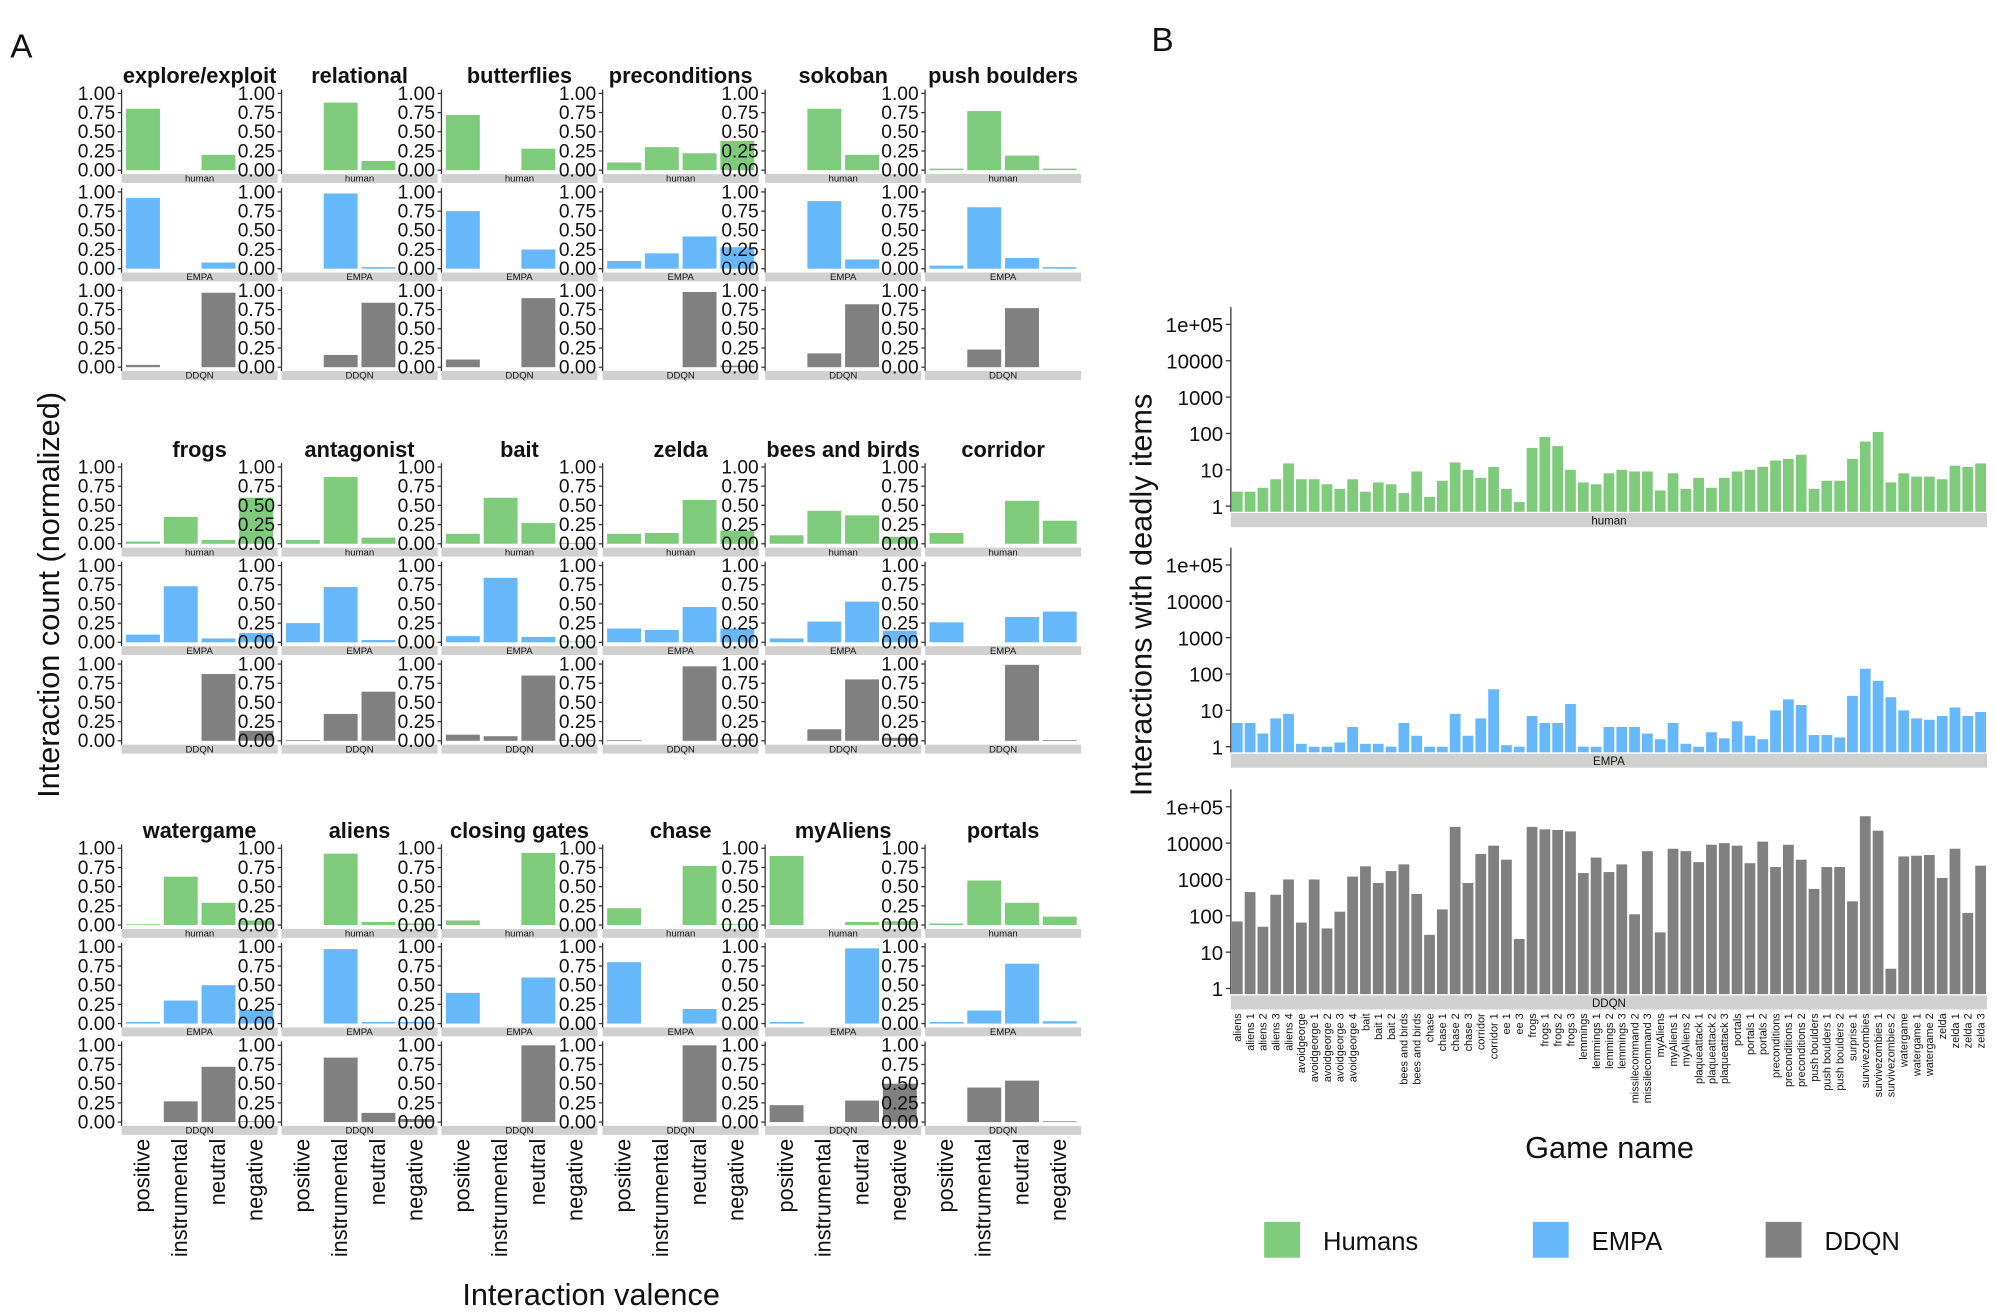 The height and width of the screenshot is (1314, 1996). I want to click on facet-title: zelda, so click(680, 449).